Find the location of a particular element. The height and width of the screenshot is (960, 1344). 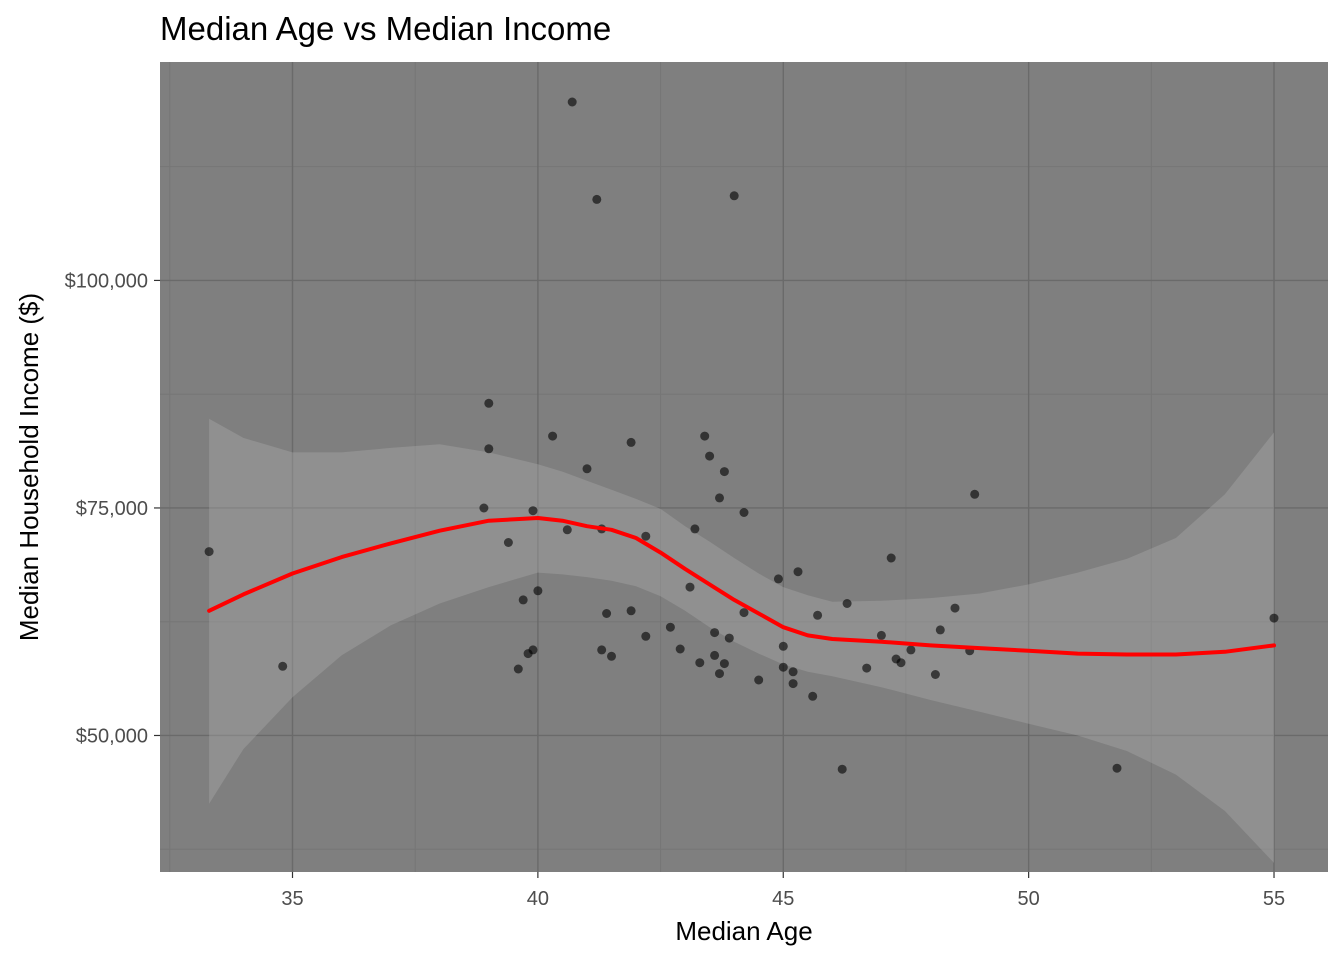

y-axis-ticks: $50,000 $75,000 $100,000 is located at coordinates (112, 508).